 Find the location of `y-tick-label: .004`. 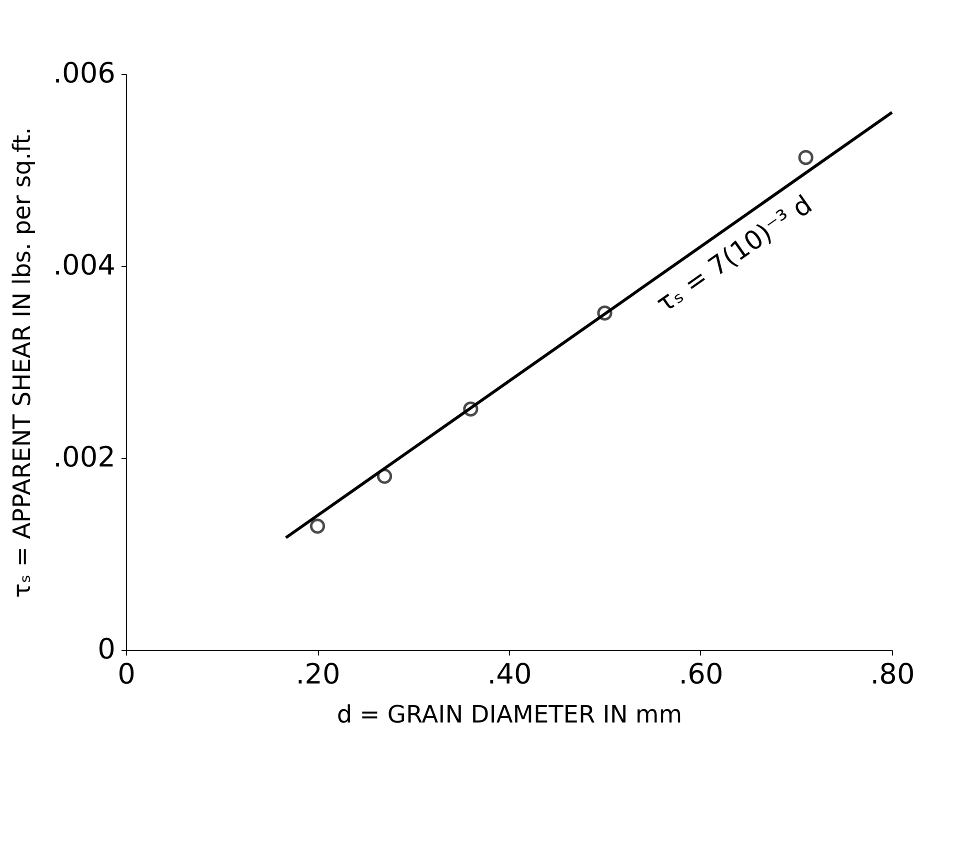

y-tick-label: .004 is located at coordinates (84, 265).